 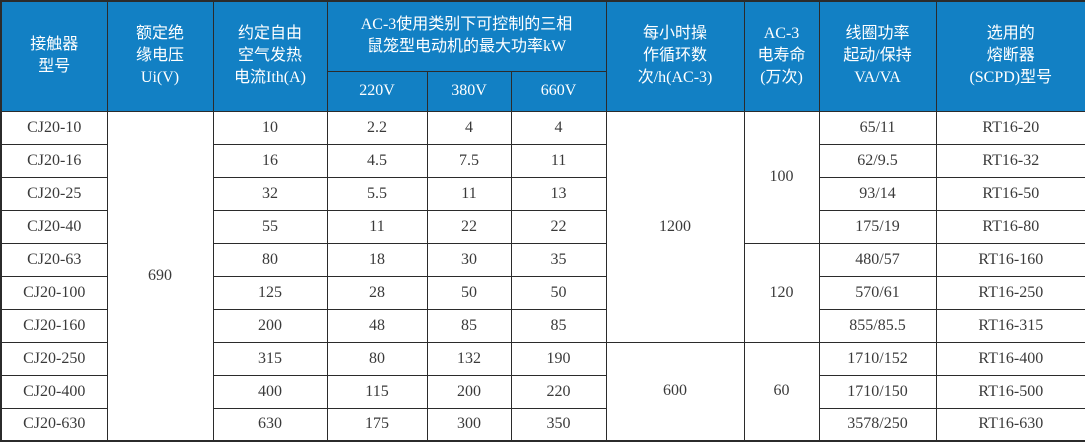 What do you see at coordinates (469, 325) in the screenshot?
I see `cell-power-380v: 85` at bounding box center [469, 325].